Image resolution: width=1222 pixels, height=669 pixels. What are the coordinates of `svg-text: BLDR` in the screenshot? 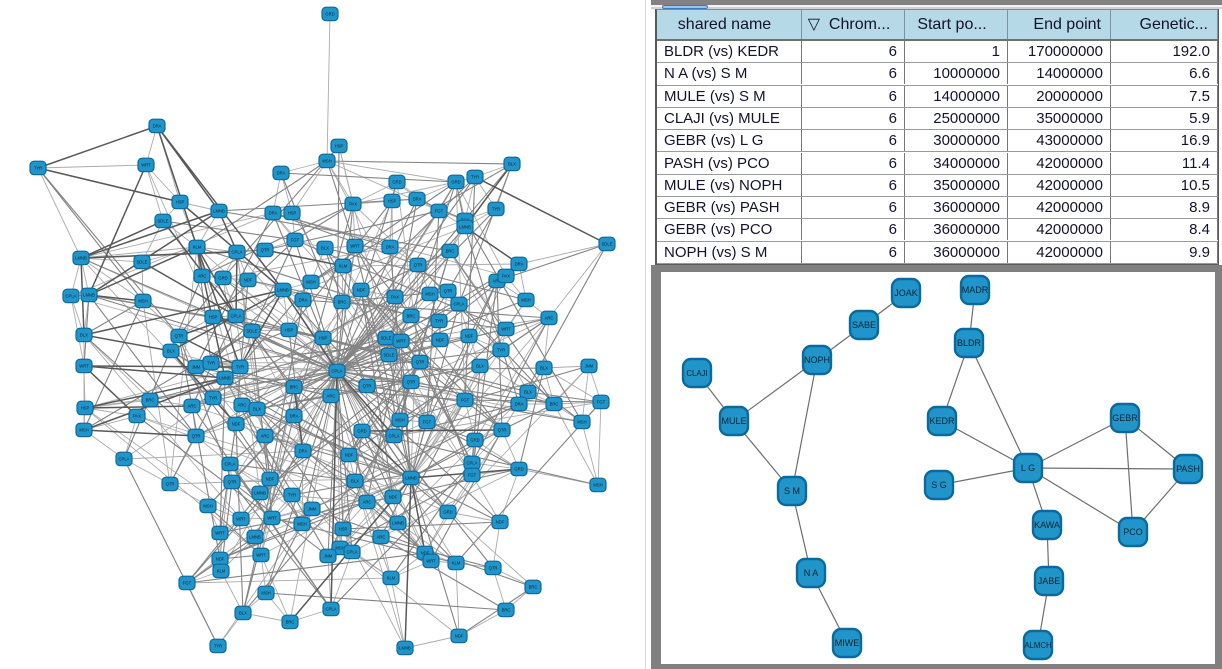 It's located at (969, 343).